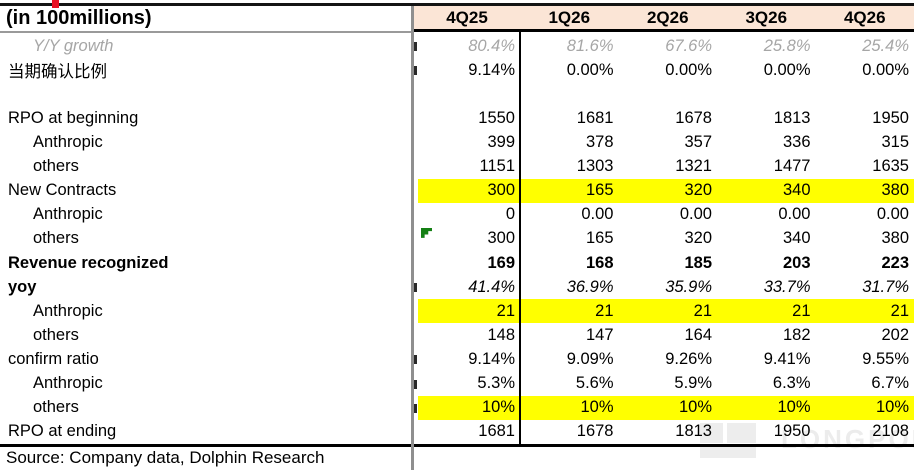 This screenshot has width=914, height=470. Describe the element at coordinates (895, 141) in the screenshot. I see `value-cell: 315` at that location.